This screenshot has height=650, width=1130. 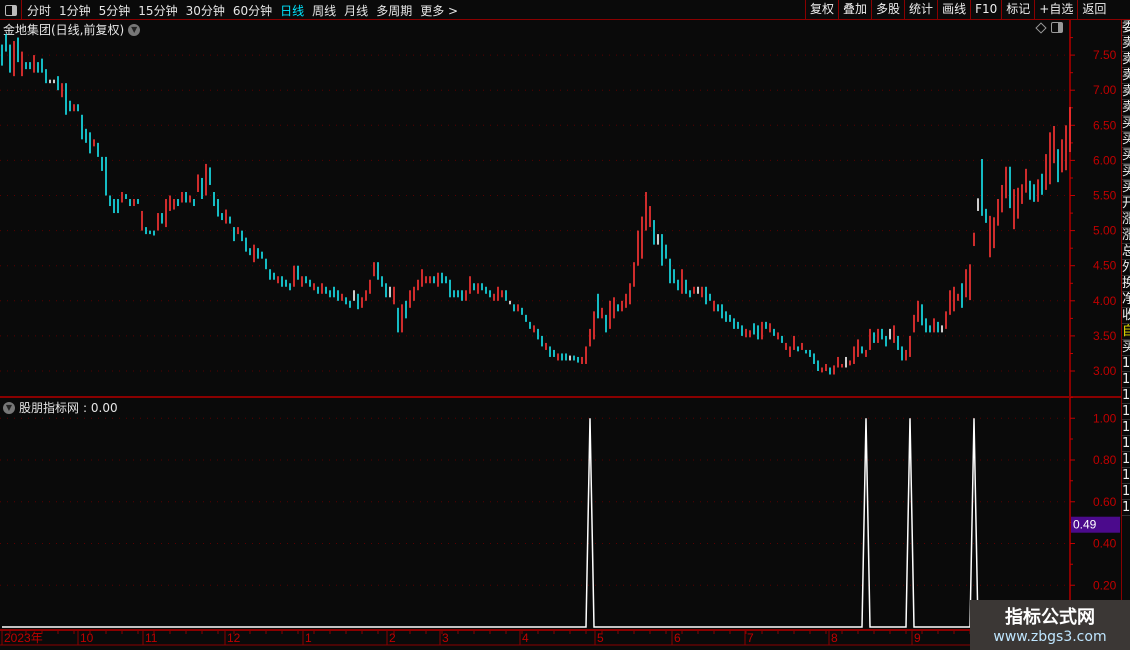 I want to click on indicator-tick-label: 0.80, so click(x=1105, y=460).